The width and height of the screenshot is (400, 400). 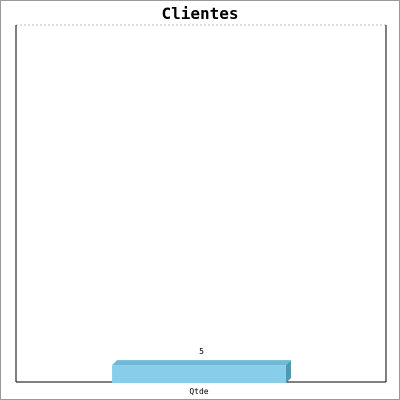 I want to click on chart-title: Clientes, so click(x=199, y=13).